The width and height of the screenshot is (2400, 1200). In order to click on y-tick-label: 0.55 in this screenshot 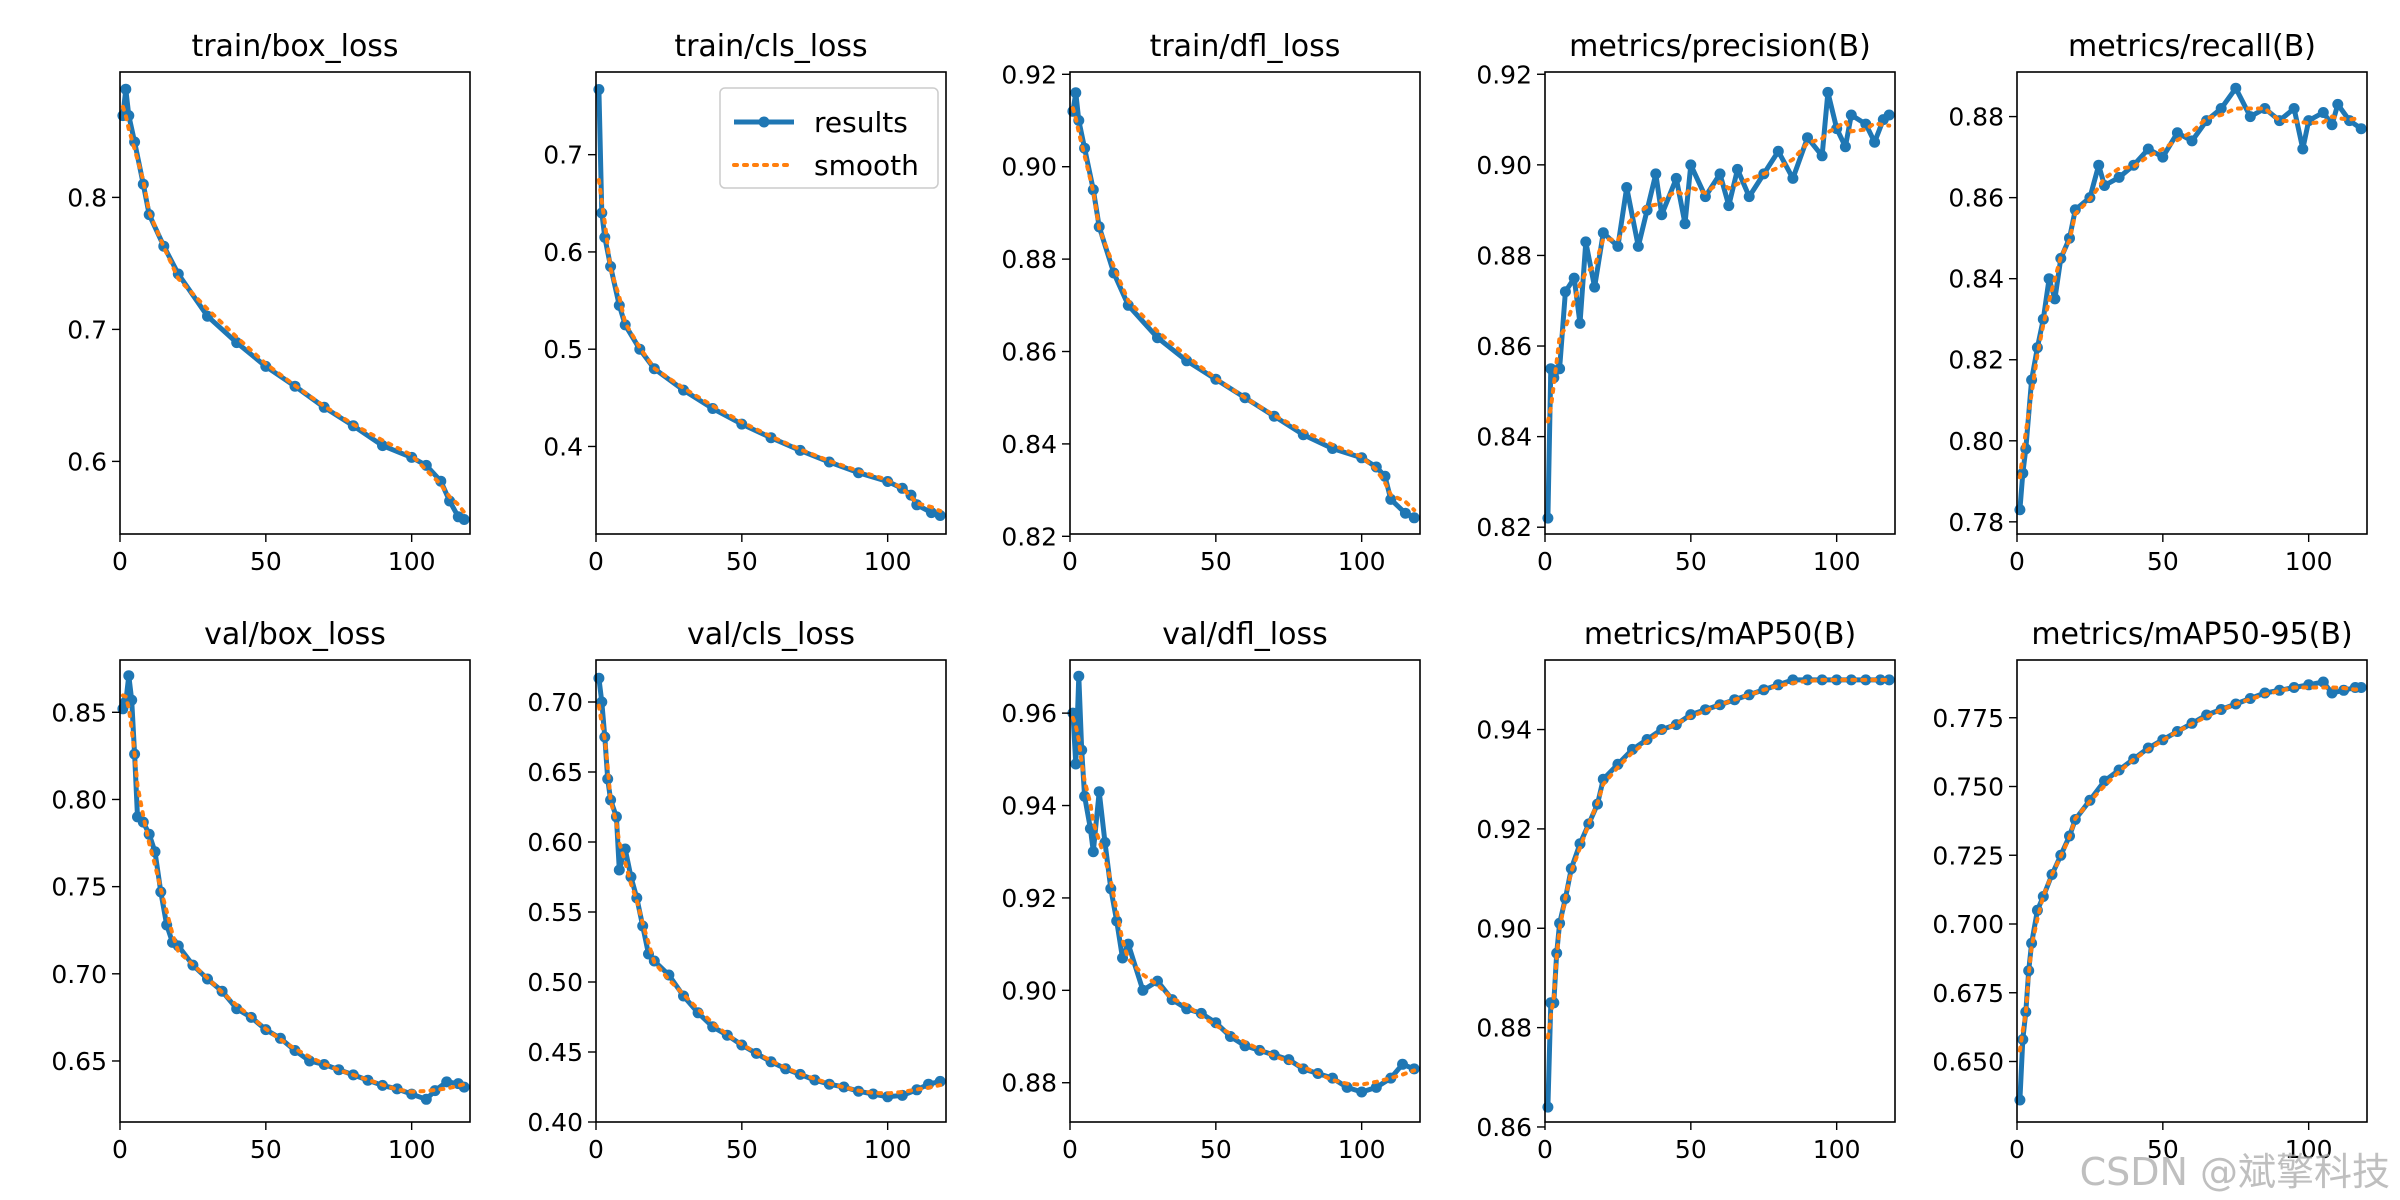, I will do `click(555, 912)`.